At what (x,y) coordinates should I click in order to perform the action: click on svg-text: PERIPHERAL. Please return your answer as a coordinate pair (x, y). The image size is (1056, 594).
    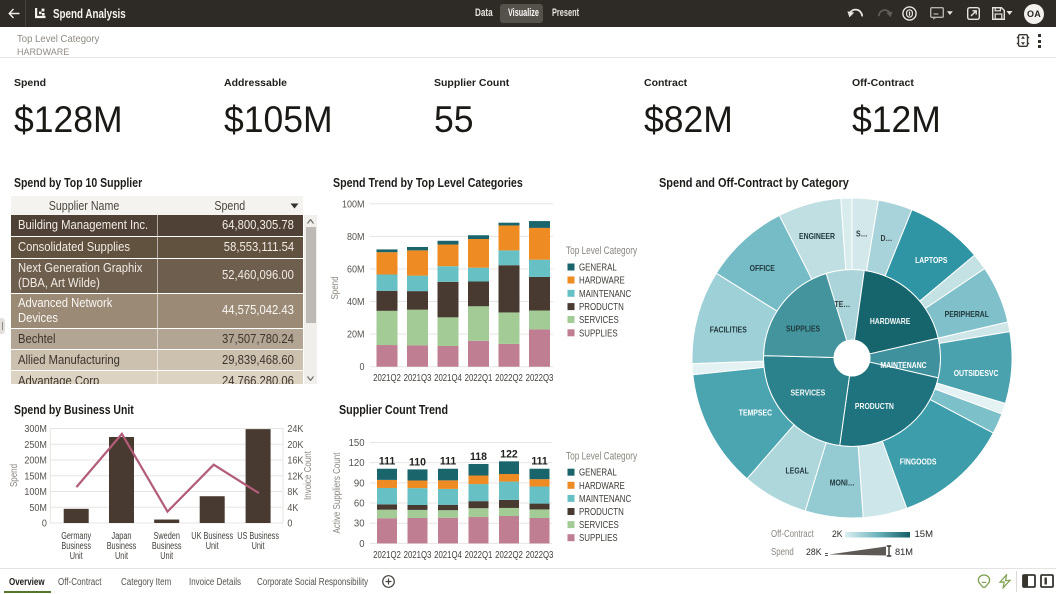
    Looking at the image, I should click on (967, 314).